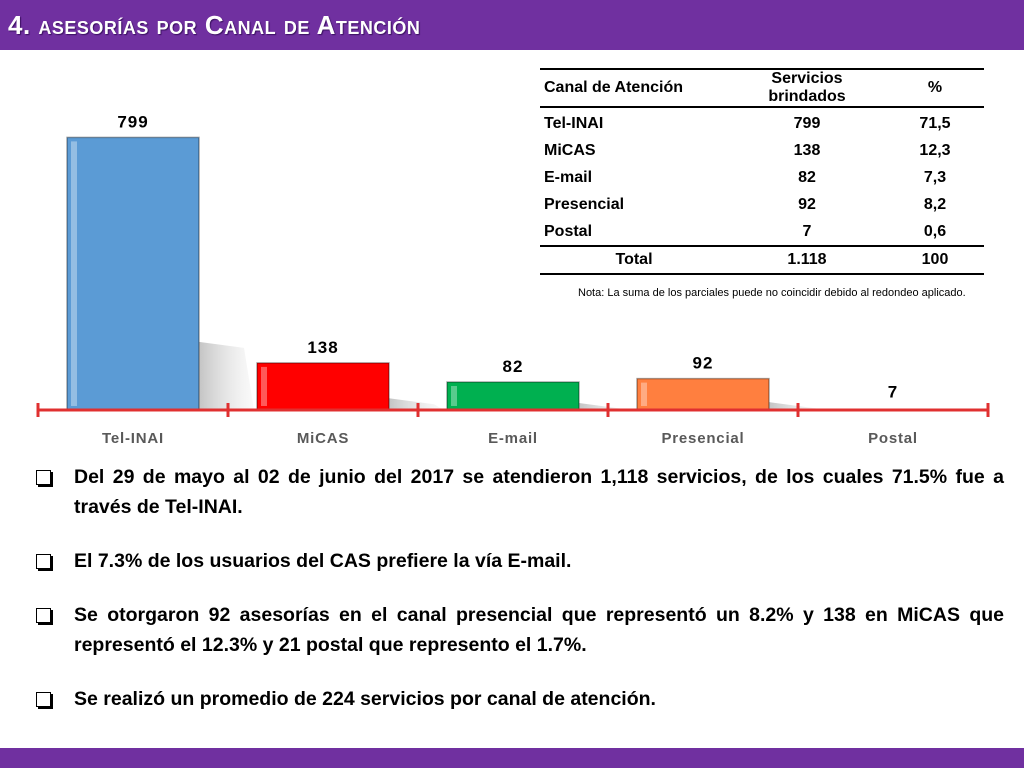 The height and width of the screenshot is (768, 1024). I want to click on bar-data-label: 799, so click(132, 121).